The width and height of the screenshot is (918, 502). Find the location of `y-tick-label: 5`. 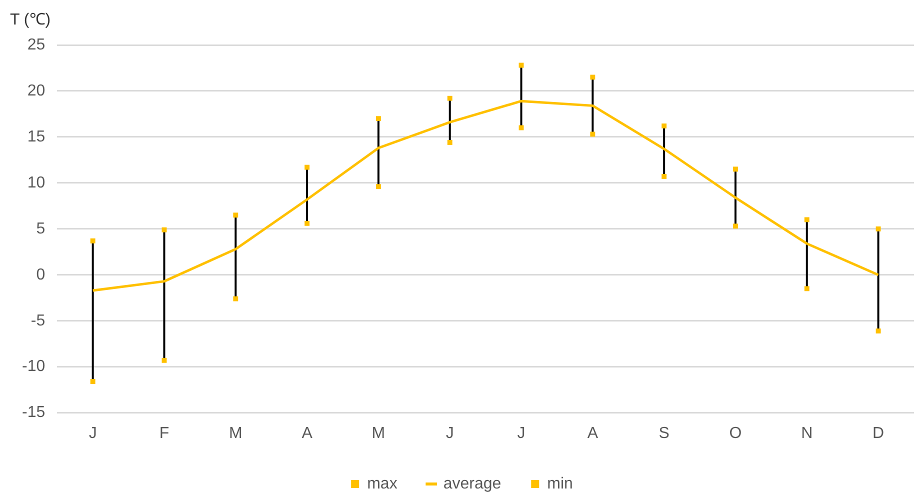

y-tick-label: 5 is located at coordinates (41, 229).